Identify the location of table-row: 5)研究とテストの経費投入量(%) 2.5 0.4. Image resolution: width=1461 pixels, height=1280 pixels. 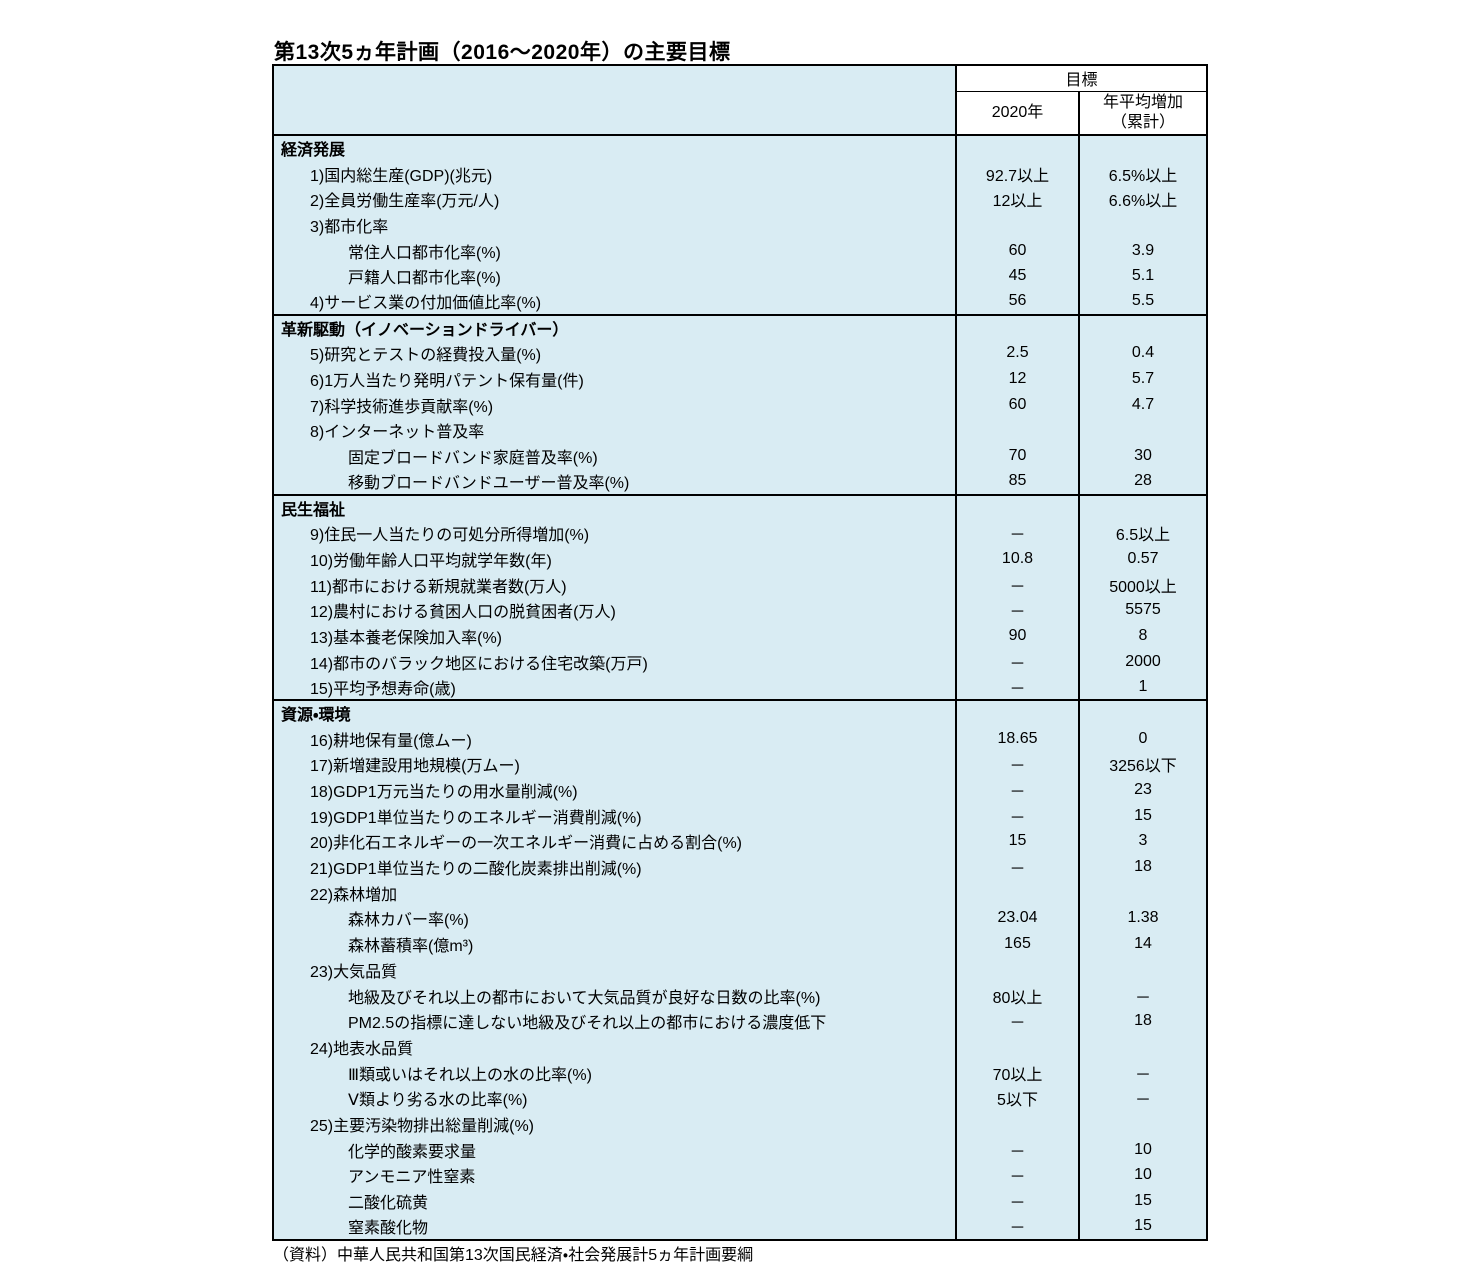
(740, 353).